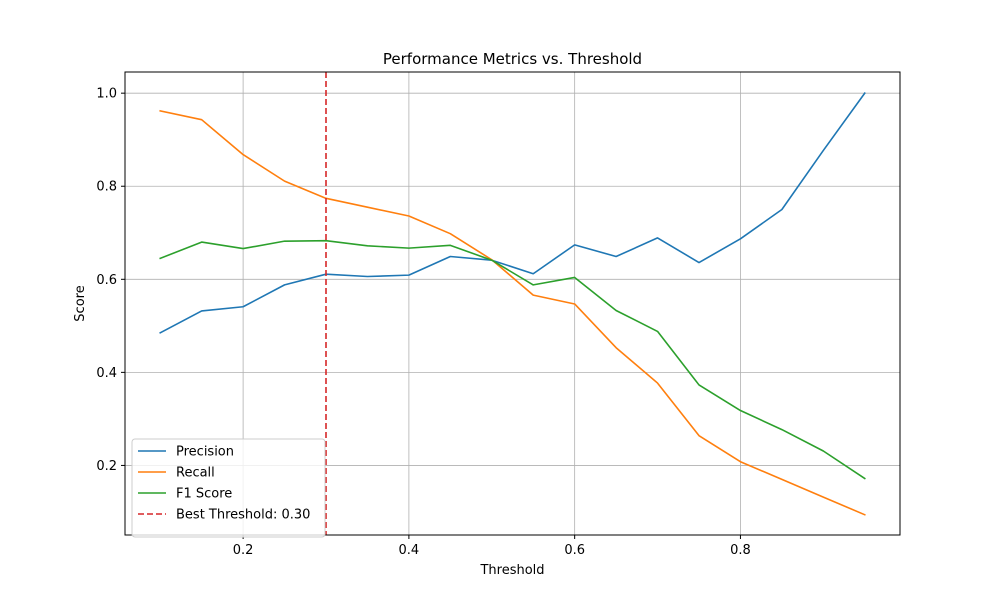 This screenshot has width=1000, height=600. What do you see at coordinates (106, 466) in the screenshot?
I see `y-tick-label: 0.2` at bounding box center [106, 466].